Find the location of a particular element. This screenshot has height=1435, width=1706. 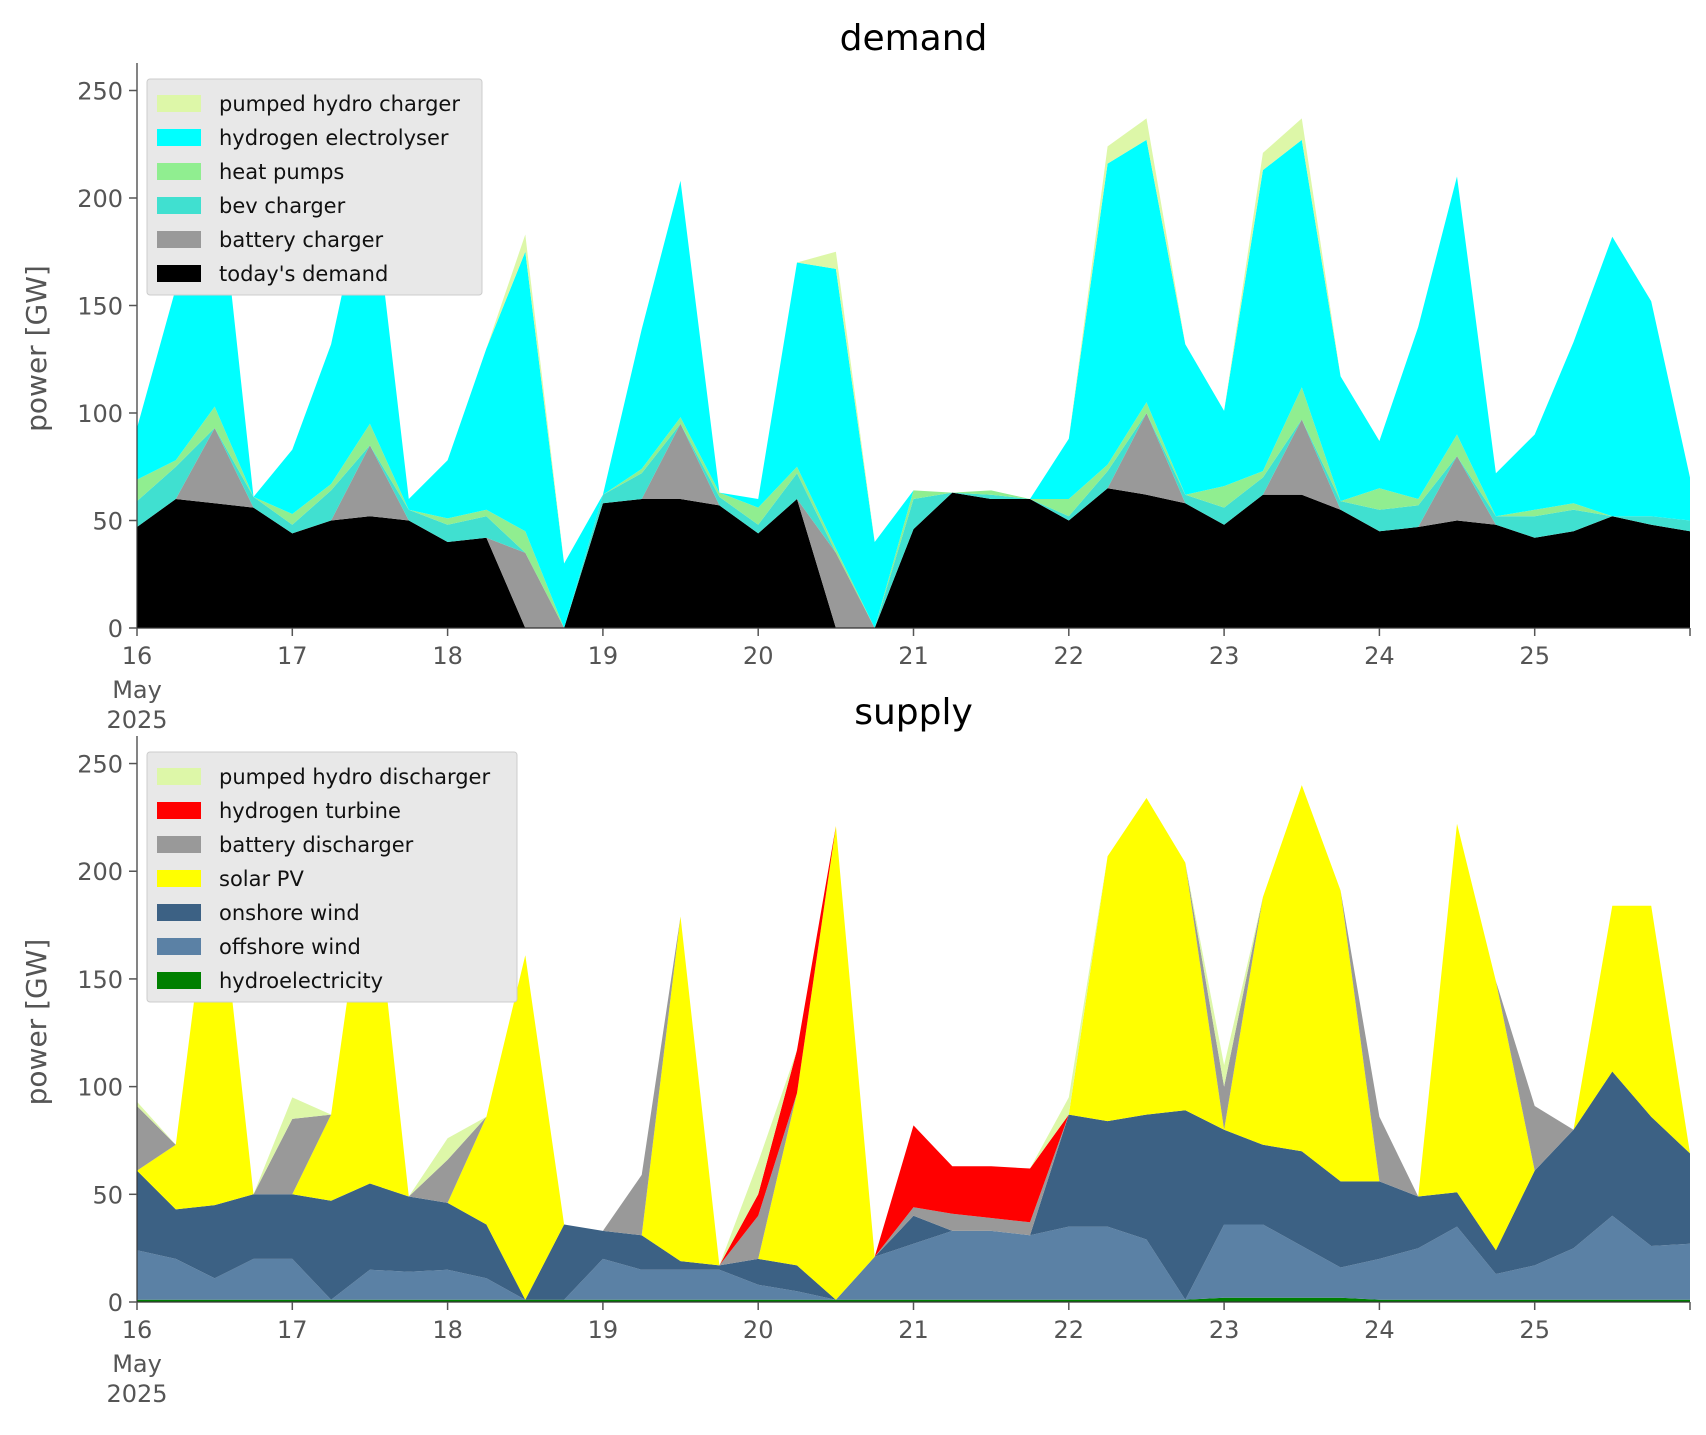

legend-label: solar PV is located at coordinates (261, 879).